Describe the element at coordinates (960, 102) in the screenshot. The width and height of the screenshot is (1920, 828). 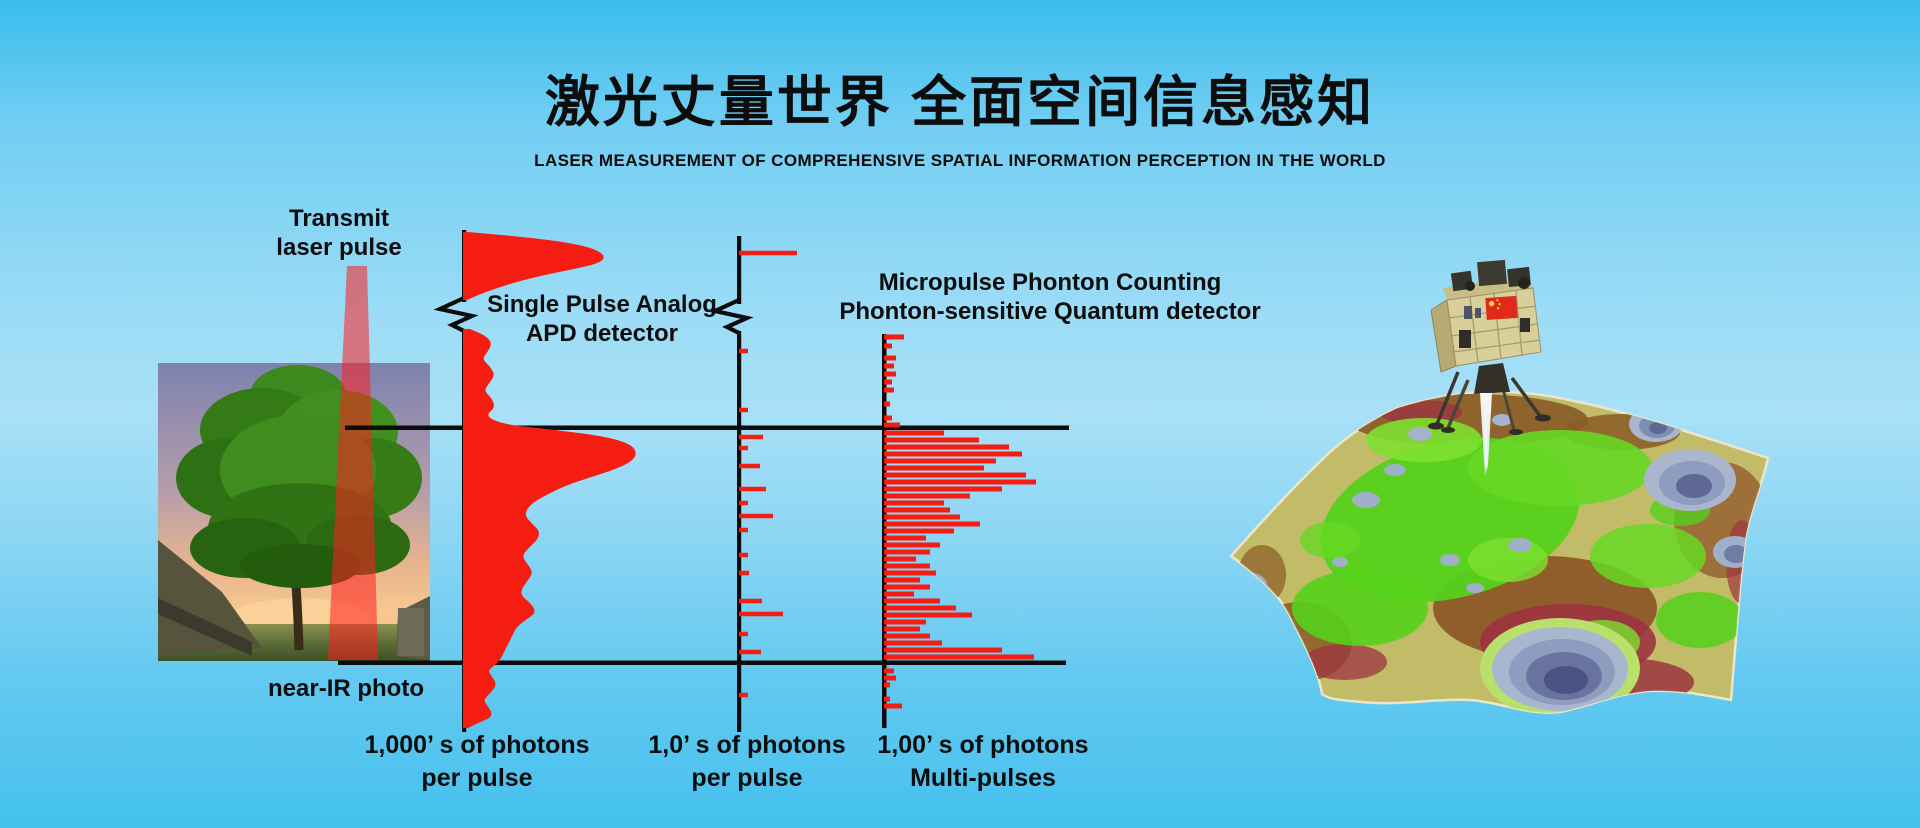
I see `page-title: 激光丈量世界 全面空间信息感知` at that location.